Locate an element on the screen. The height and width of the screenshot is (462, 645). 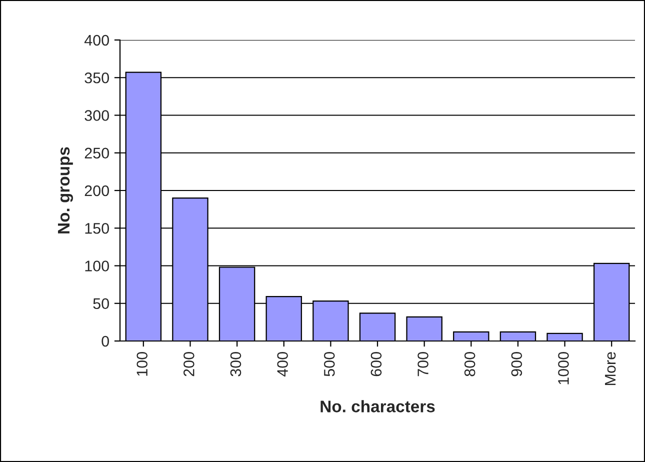
x-tick-label: 400 is located at coordinates (282, 364).